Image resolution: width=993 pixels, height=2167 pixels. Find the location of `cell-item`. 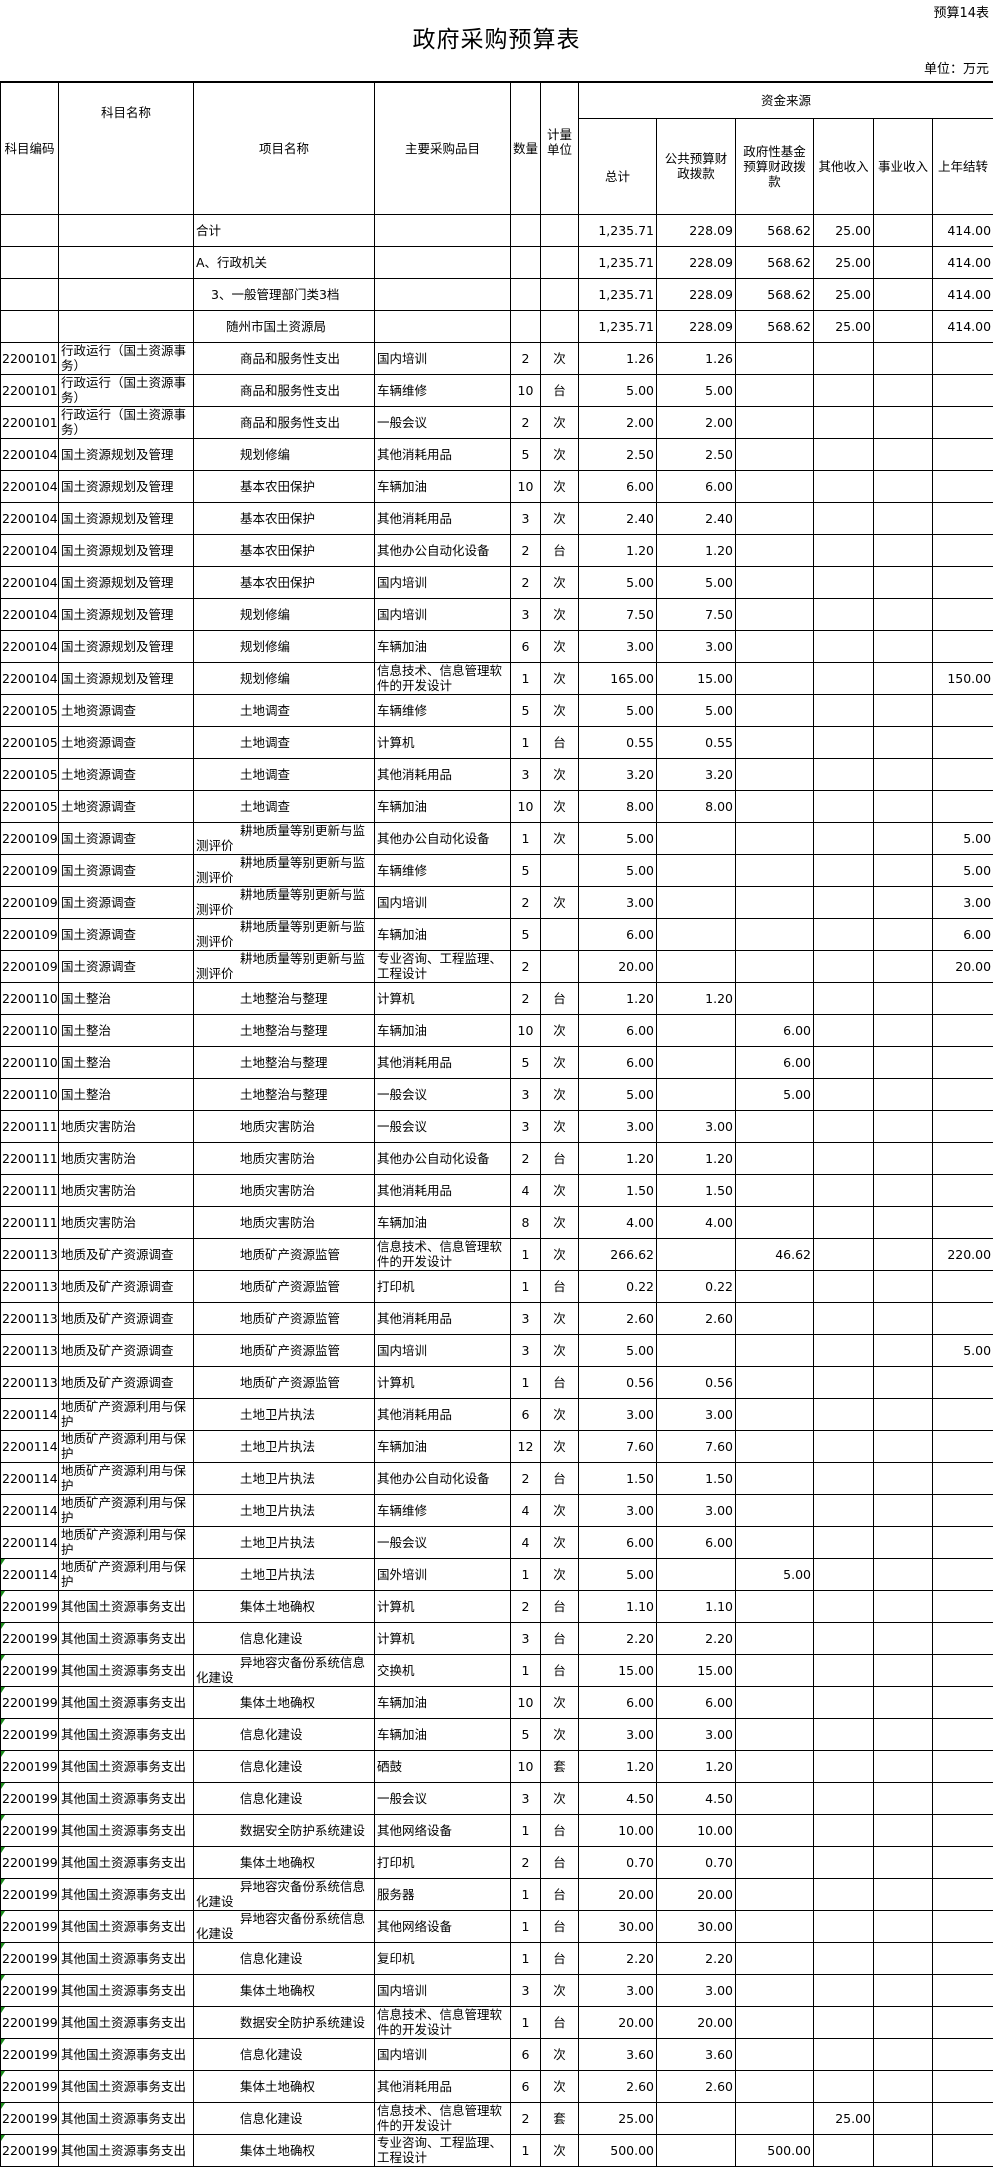

cell-item is located at coordinates (443, 262).